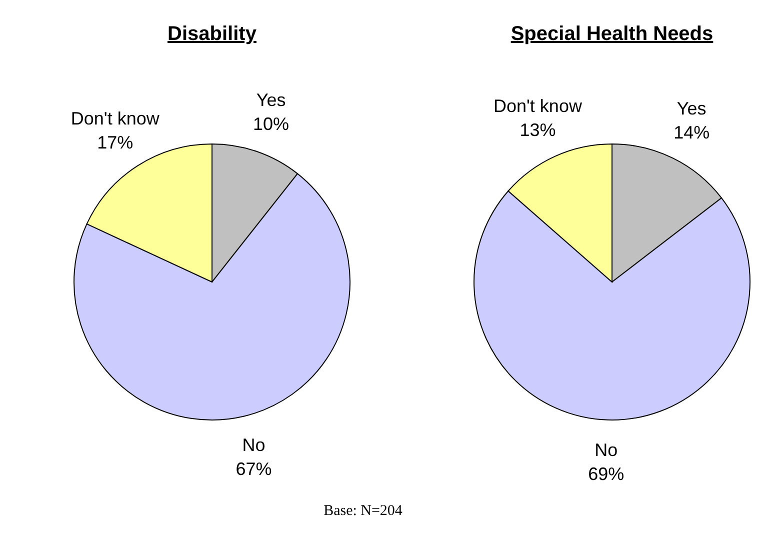 This screenshot has width=766, height=540. Describe the element at coordinates (692, 132) in the screenshot. I see `data-label: 14%` at that location.